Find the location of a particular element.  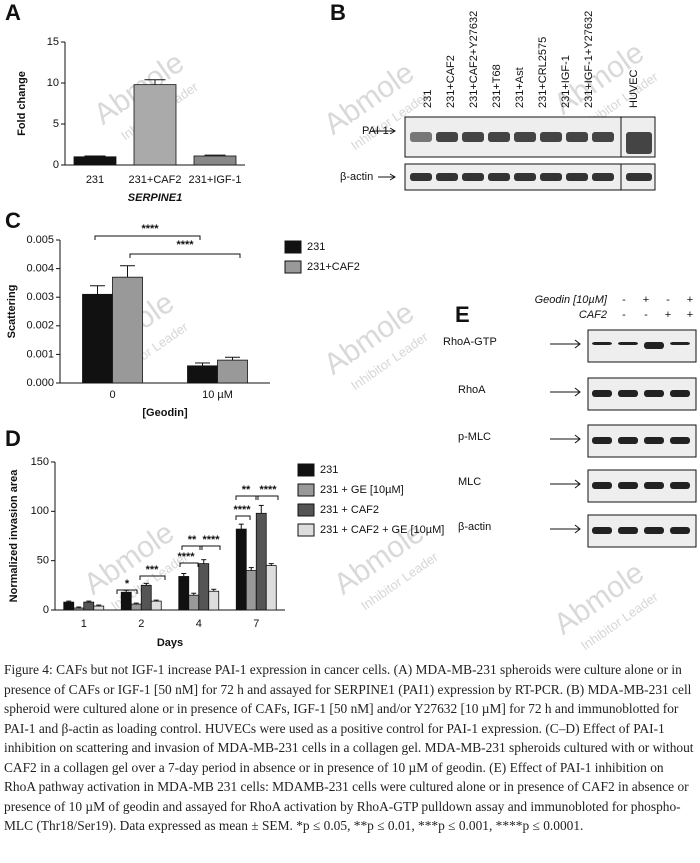

x-tick-label: 231 is located at coordinates (95, 180).